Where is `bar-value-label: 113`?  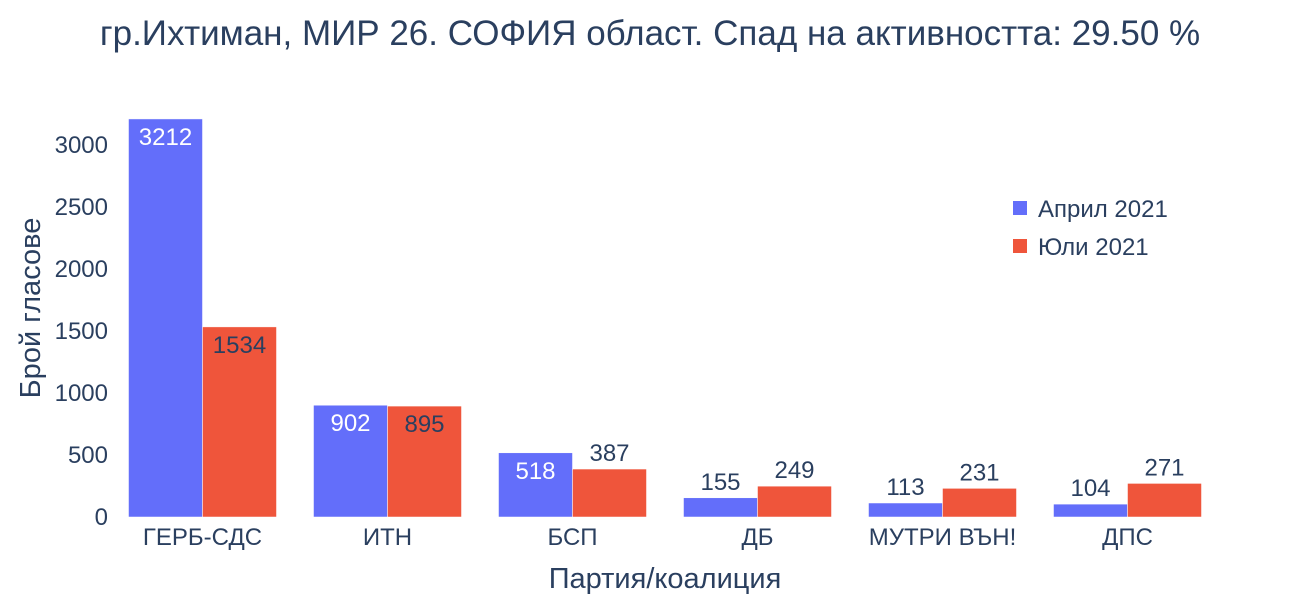
bar-value-label: 113 is located at coordinates (905, 487).